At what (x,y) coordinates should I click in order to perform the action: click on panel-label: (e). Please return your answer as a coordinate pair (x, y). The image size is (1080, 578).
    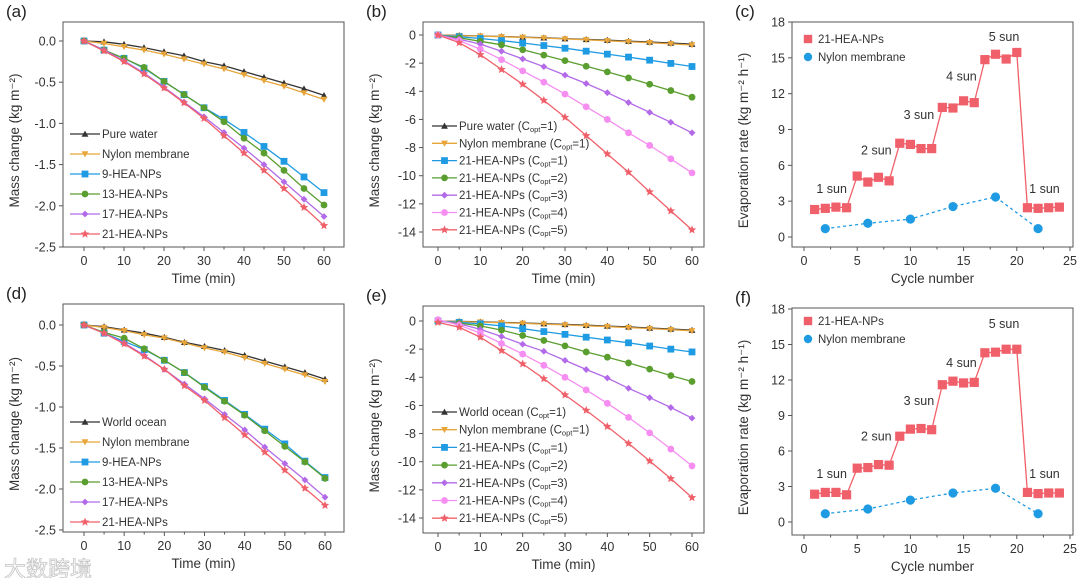
    Looking at the image, I should click on (376, 295).